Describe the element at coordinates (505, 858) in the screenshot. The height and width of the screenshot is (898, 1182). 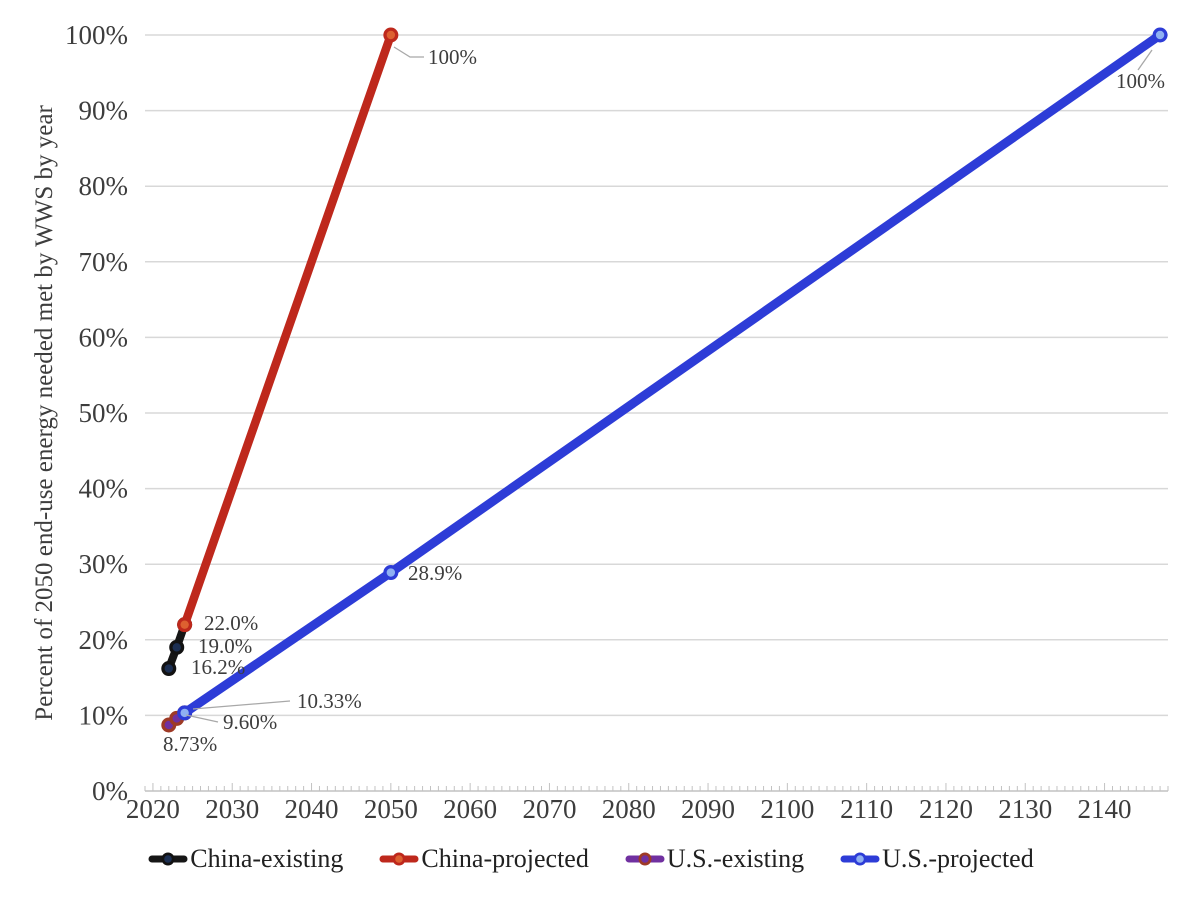
I see `legend-label: China-projected` at that location.